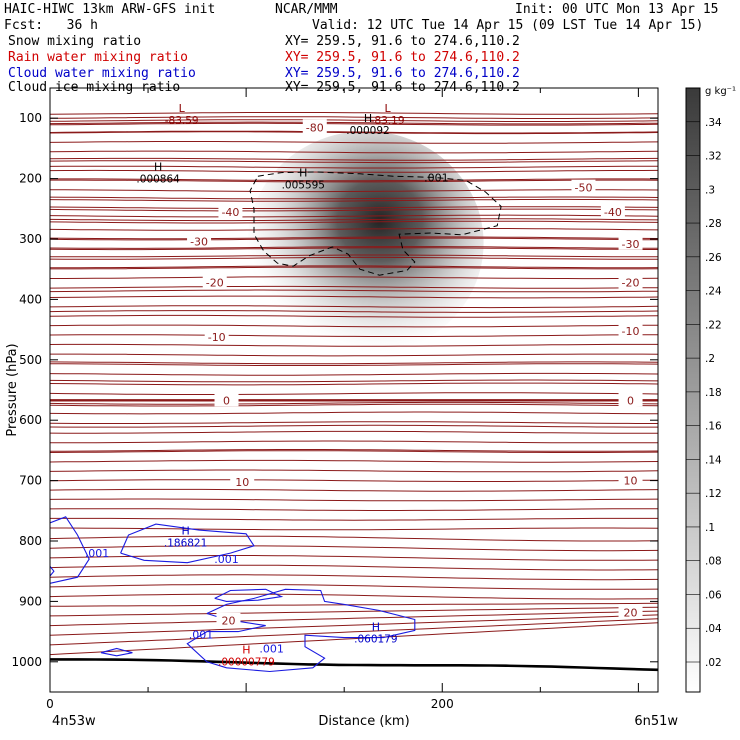 The width and height of the screenshot is (740, 740). Describe the element at coordinates (354, 665) in the screenshot. I see `terrain-line` at that location.